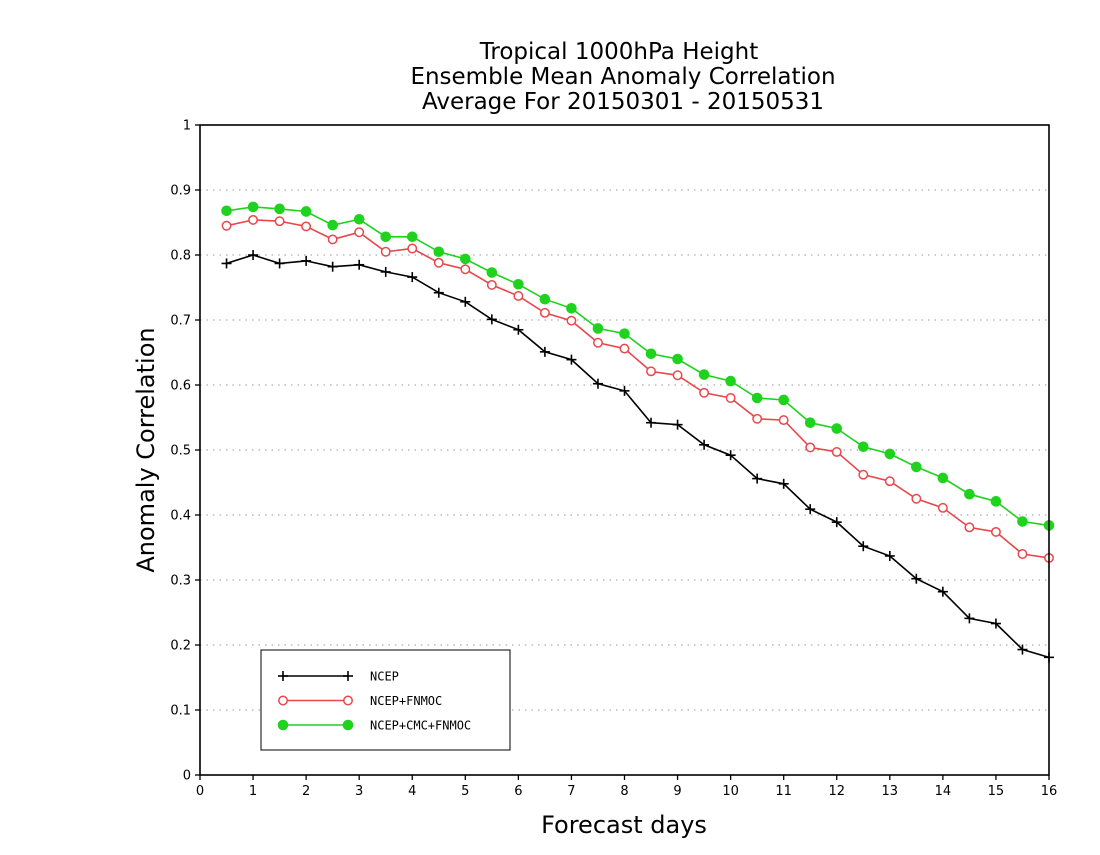 This screenshot has width=1100, height=855. Describe the element at coordinates (626, 787) in the screenshot. I see `x-axis-ticks: 0 1 2 3 4 5 6 7 8 9 10 11 12 13 14 15 16` at that location.